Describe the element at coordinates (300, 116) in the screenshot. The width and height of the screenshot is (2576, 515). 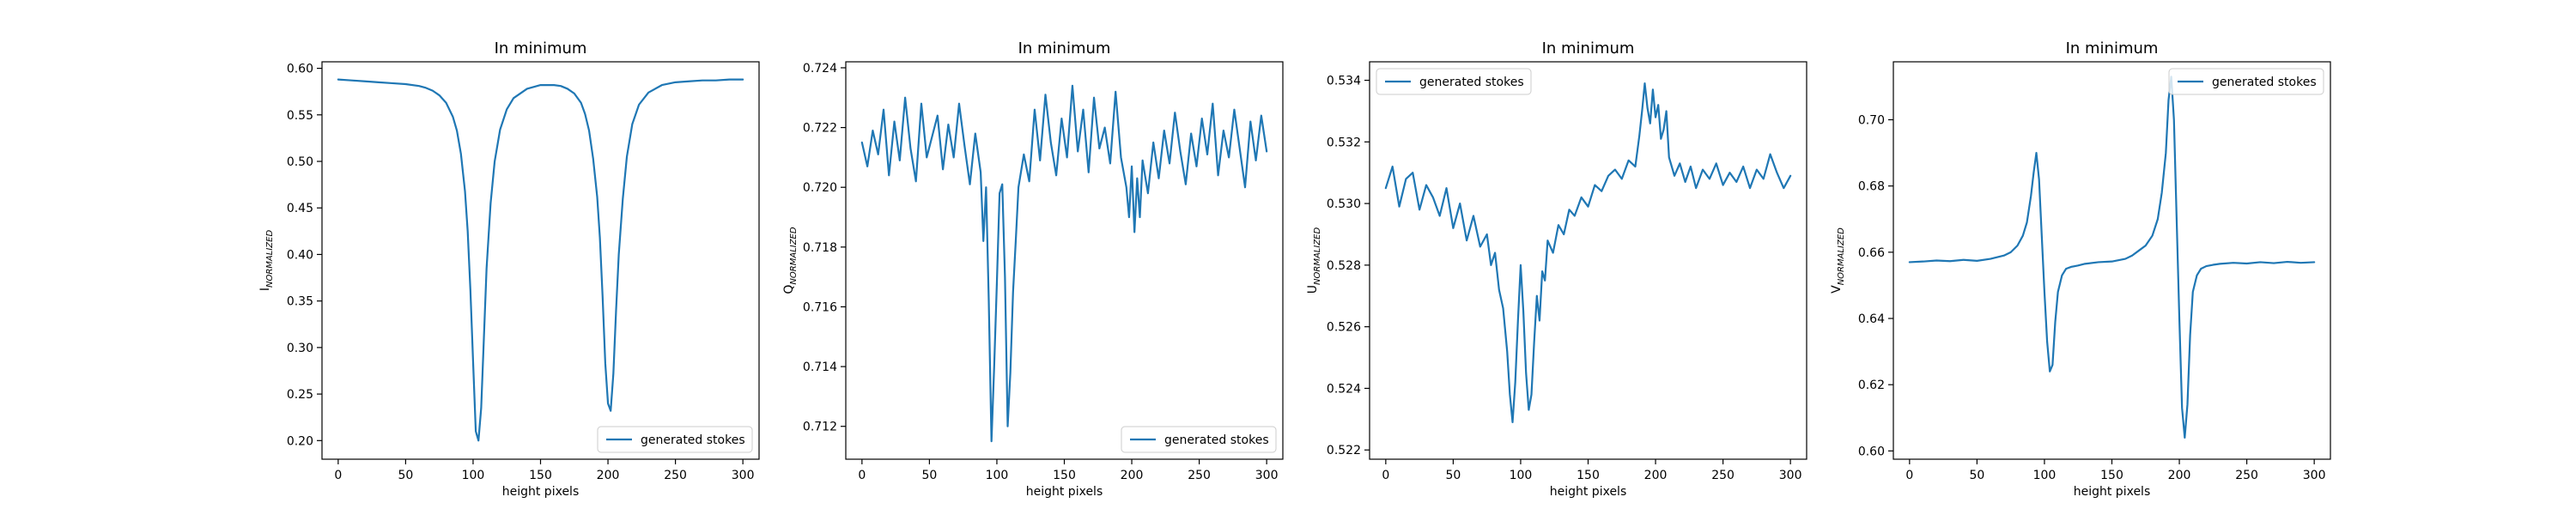
I see `y-tick-label: 0.55` at that location.